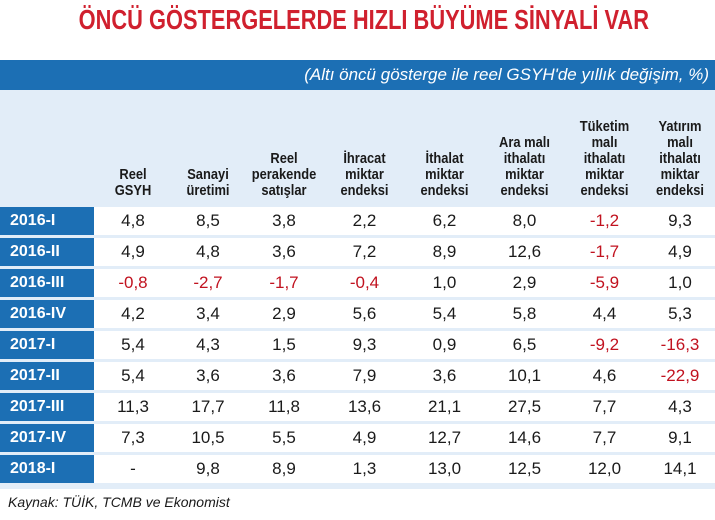 The image size is (715, 520). What do you see at coordinates (364, 251) in the screenshot?
I see `table-cell: 7,2` at bounding box center [364, 251].